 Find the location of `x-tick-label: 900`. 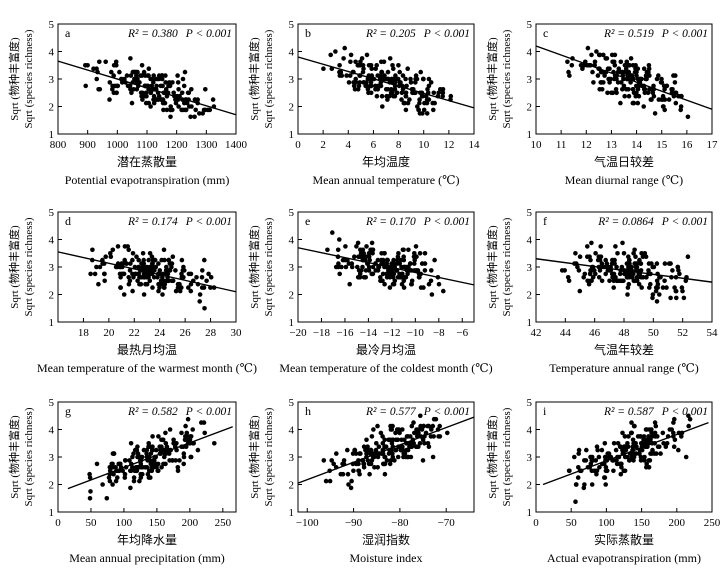

x-tick-label: 900 is located at coordinates (87, 145).